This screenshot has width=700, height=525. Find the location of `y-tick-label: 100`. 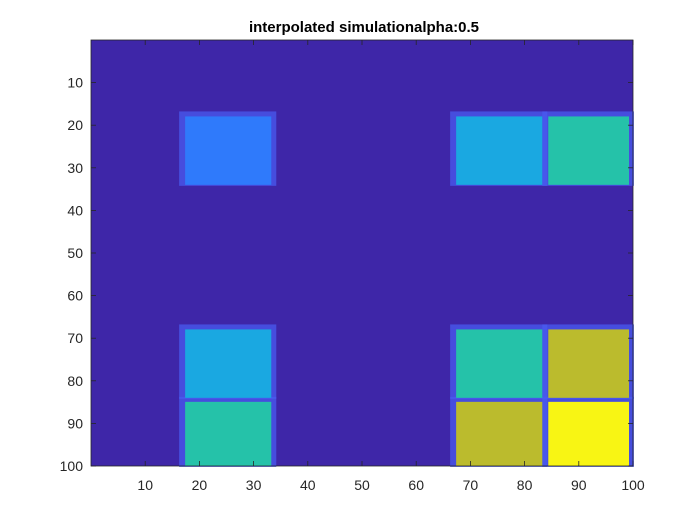

y-tick-label: 100 is located at coordinates (72, 466).